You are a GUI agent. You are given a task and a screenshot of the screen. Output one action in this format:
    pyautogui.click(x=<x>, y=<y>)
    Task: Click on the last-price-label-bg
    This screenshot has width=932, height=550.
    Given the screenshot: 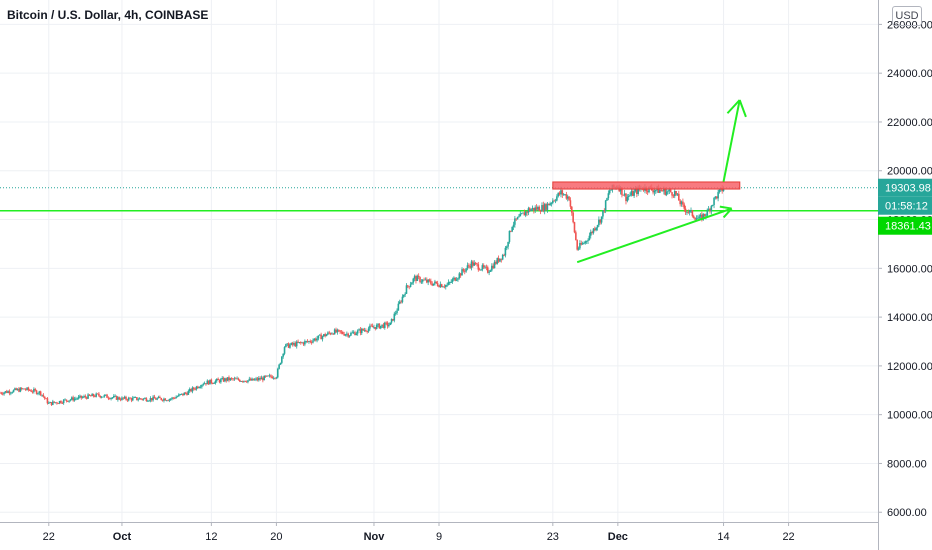 What is the action you would take?
    pyautogui.click(x=905, y=187)
    